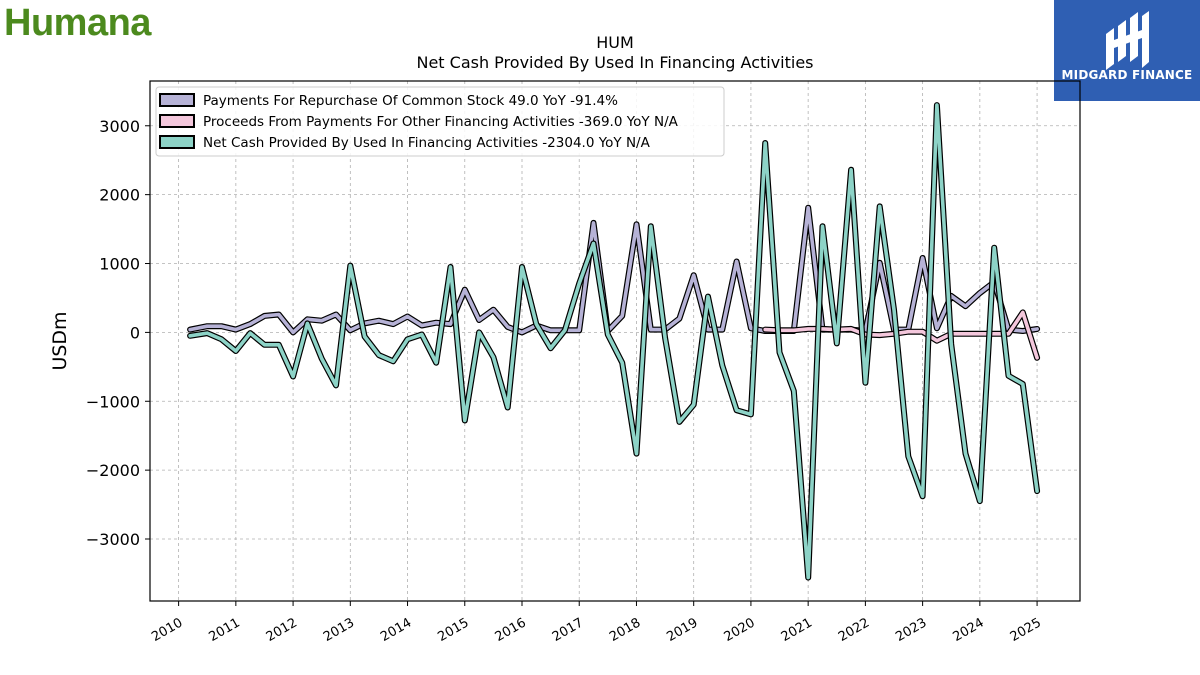 This screenshot has width=1200, height=675. What do you see at coordinates (224, 630) in the screenshot?
I see `x-tick-label: 2011` at bounding box center [224, 630].